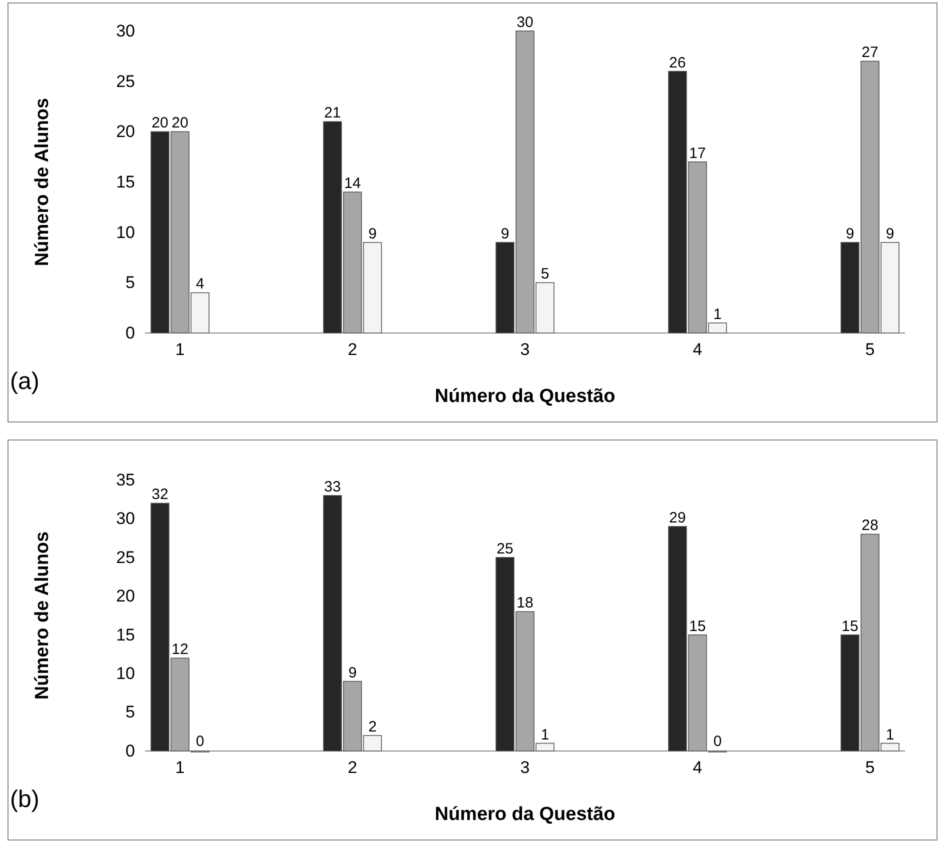 Image resolution: width=941 pixels, height=845 pixels. What do you see at coordinates (505, 549) in the screenshot?
I see `data-label: 25` at bounding box center [505, 549].